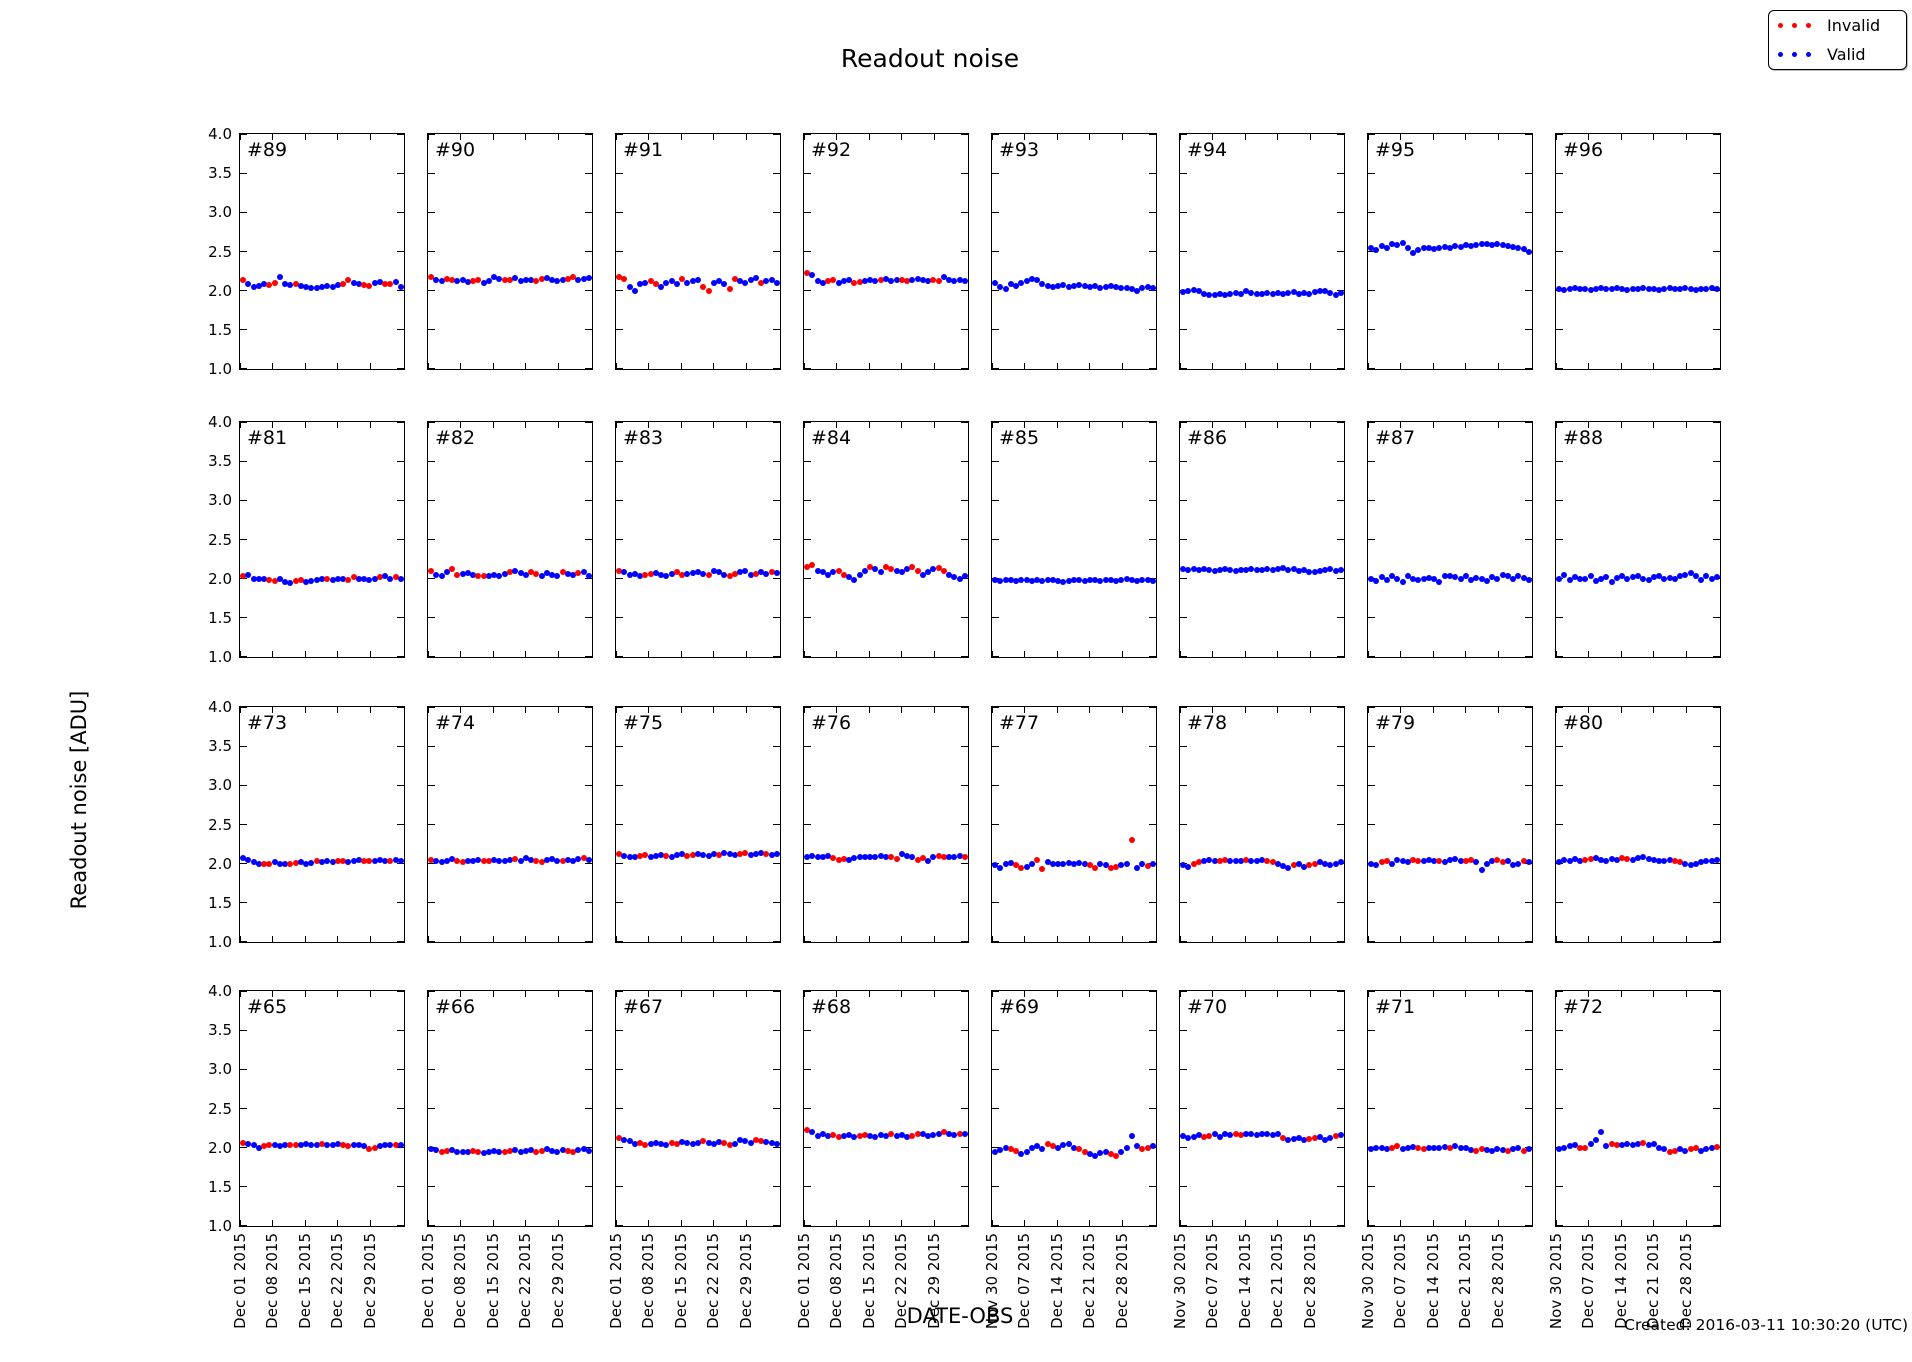 This screenshot has width=1912, height=1362. I want to click on subplot-label: #93, so click(1019, 150).